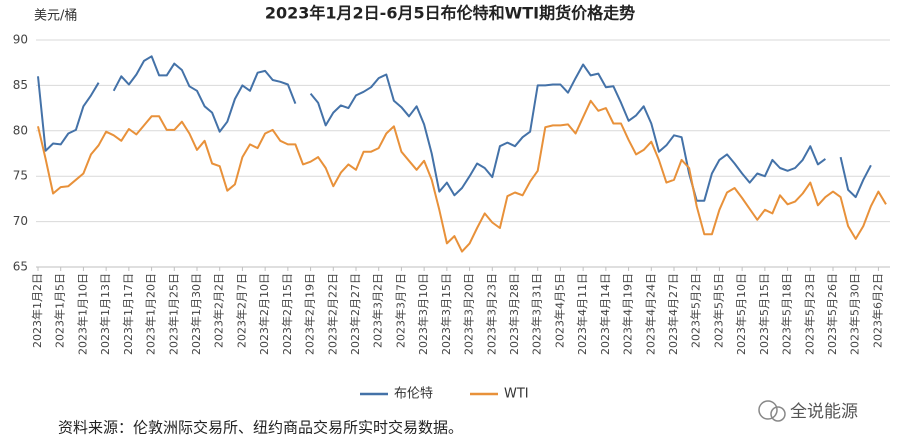 This screenshot has width=900, height=446. I want to click on x-tick-label: 2023年2月10日, so click(264, 314).